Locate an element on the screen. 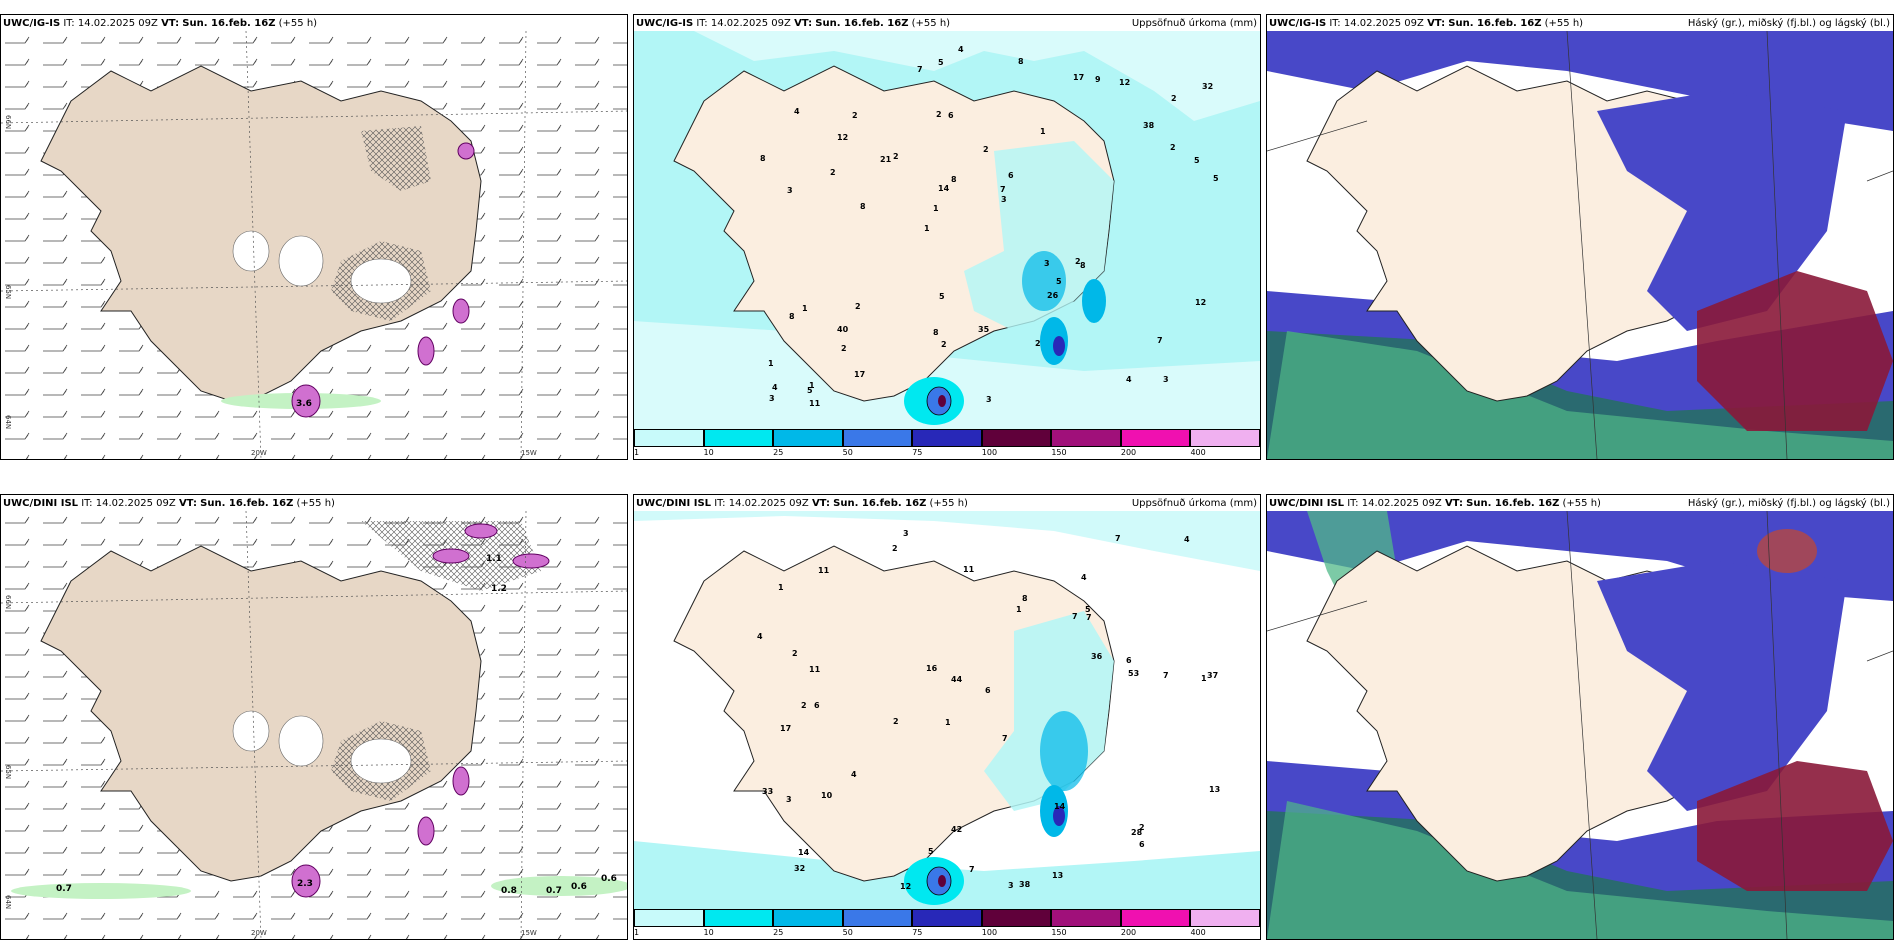  precip-value: 14 is located at coordinates (804, 852).